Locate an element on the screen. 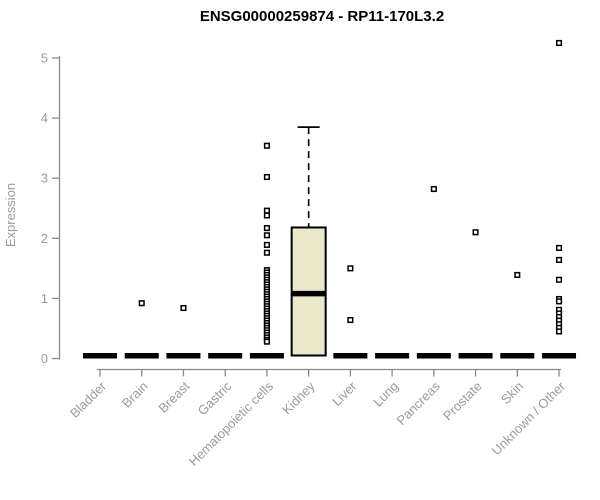 The height and width of the screenshot is (500, 600). x-tick-label-skin: Skin is located at coordinates (512, 393).